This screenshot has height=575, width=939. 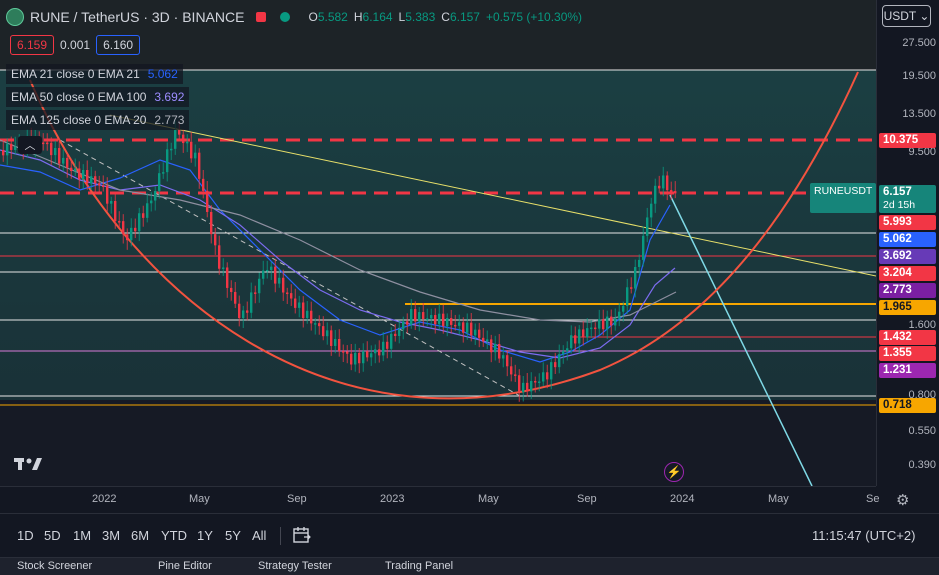 What do you see at coordinates (358, 17) in the screenshot?
I see `ohlc-key: H` at bounding box center [358, 17].